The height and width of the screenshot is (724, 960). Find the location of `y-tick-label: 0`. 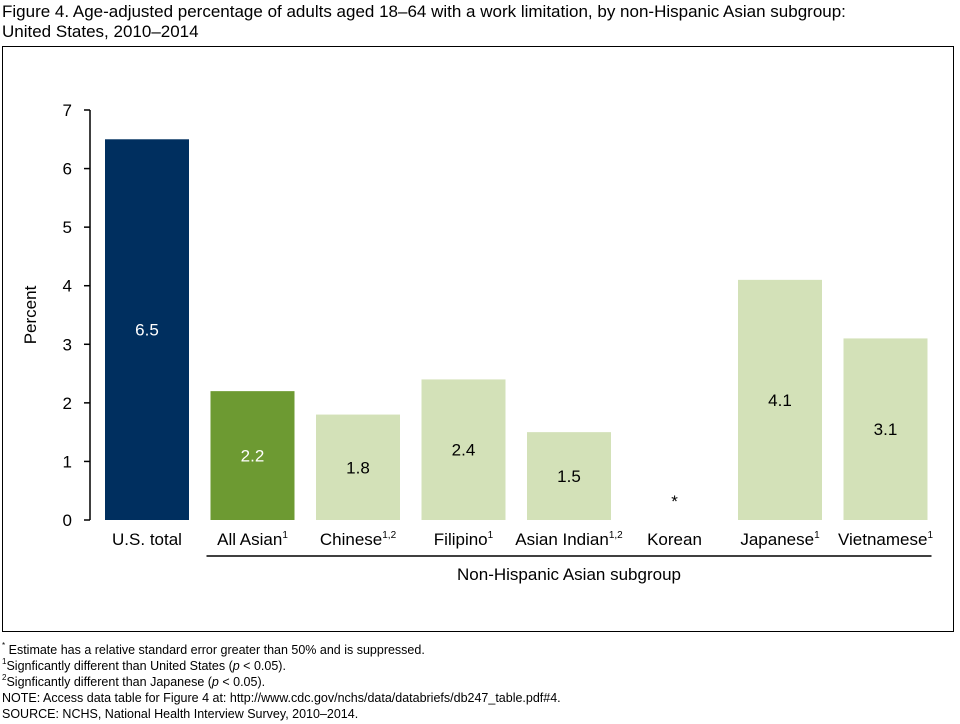

y-tick-label: 0 is located at coordinates (67, 520).